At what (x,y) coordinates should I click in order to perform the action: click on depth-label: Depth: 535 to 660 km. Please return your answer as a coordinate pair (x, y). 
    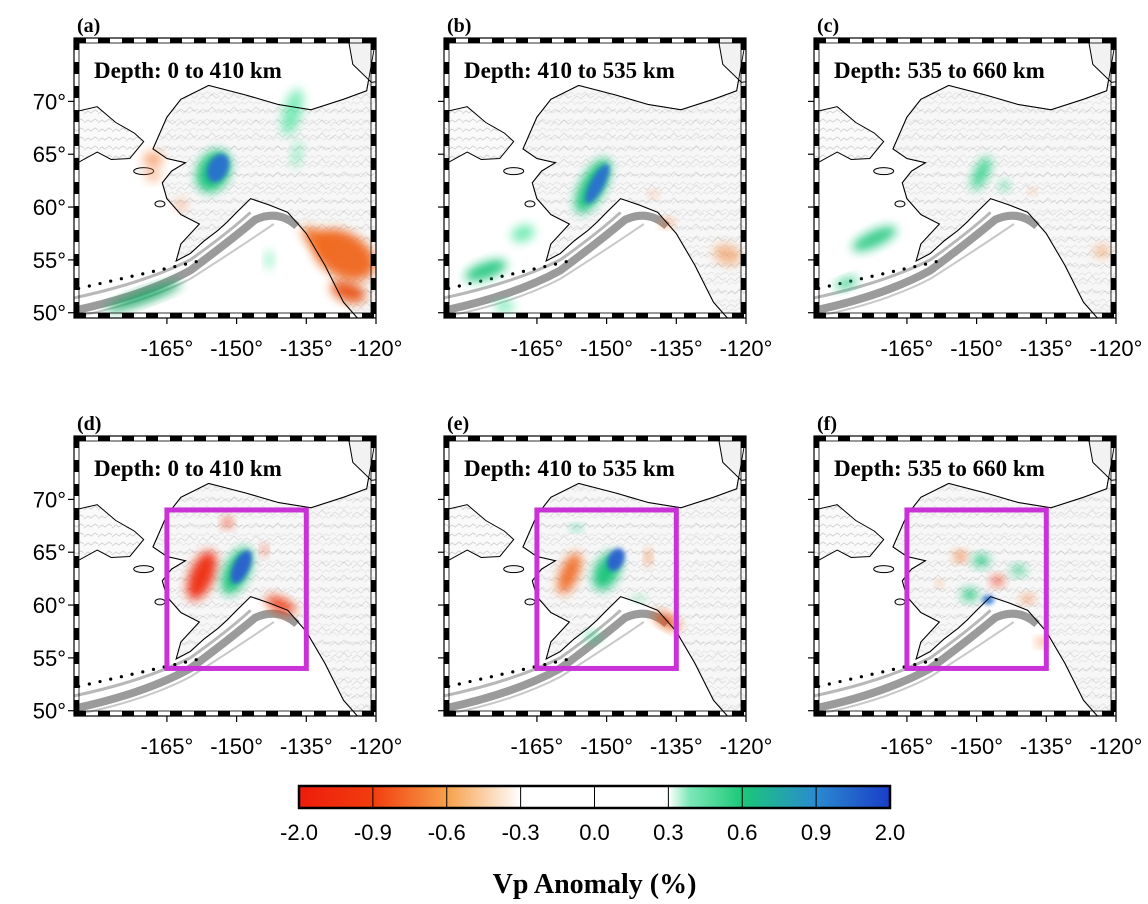
    Looking at the image, I should click on (939, 70).